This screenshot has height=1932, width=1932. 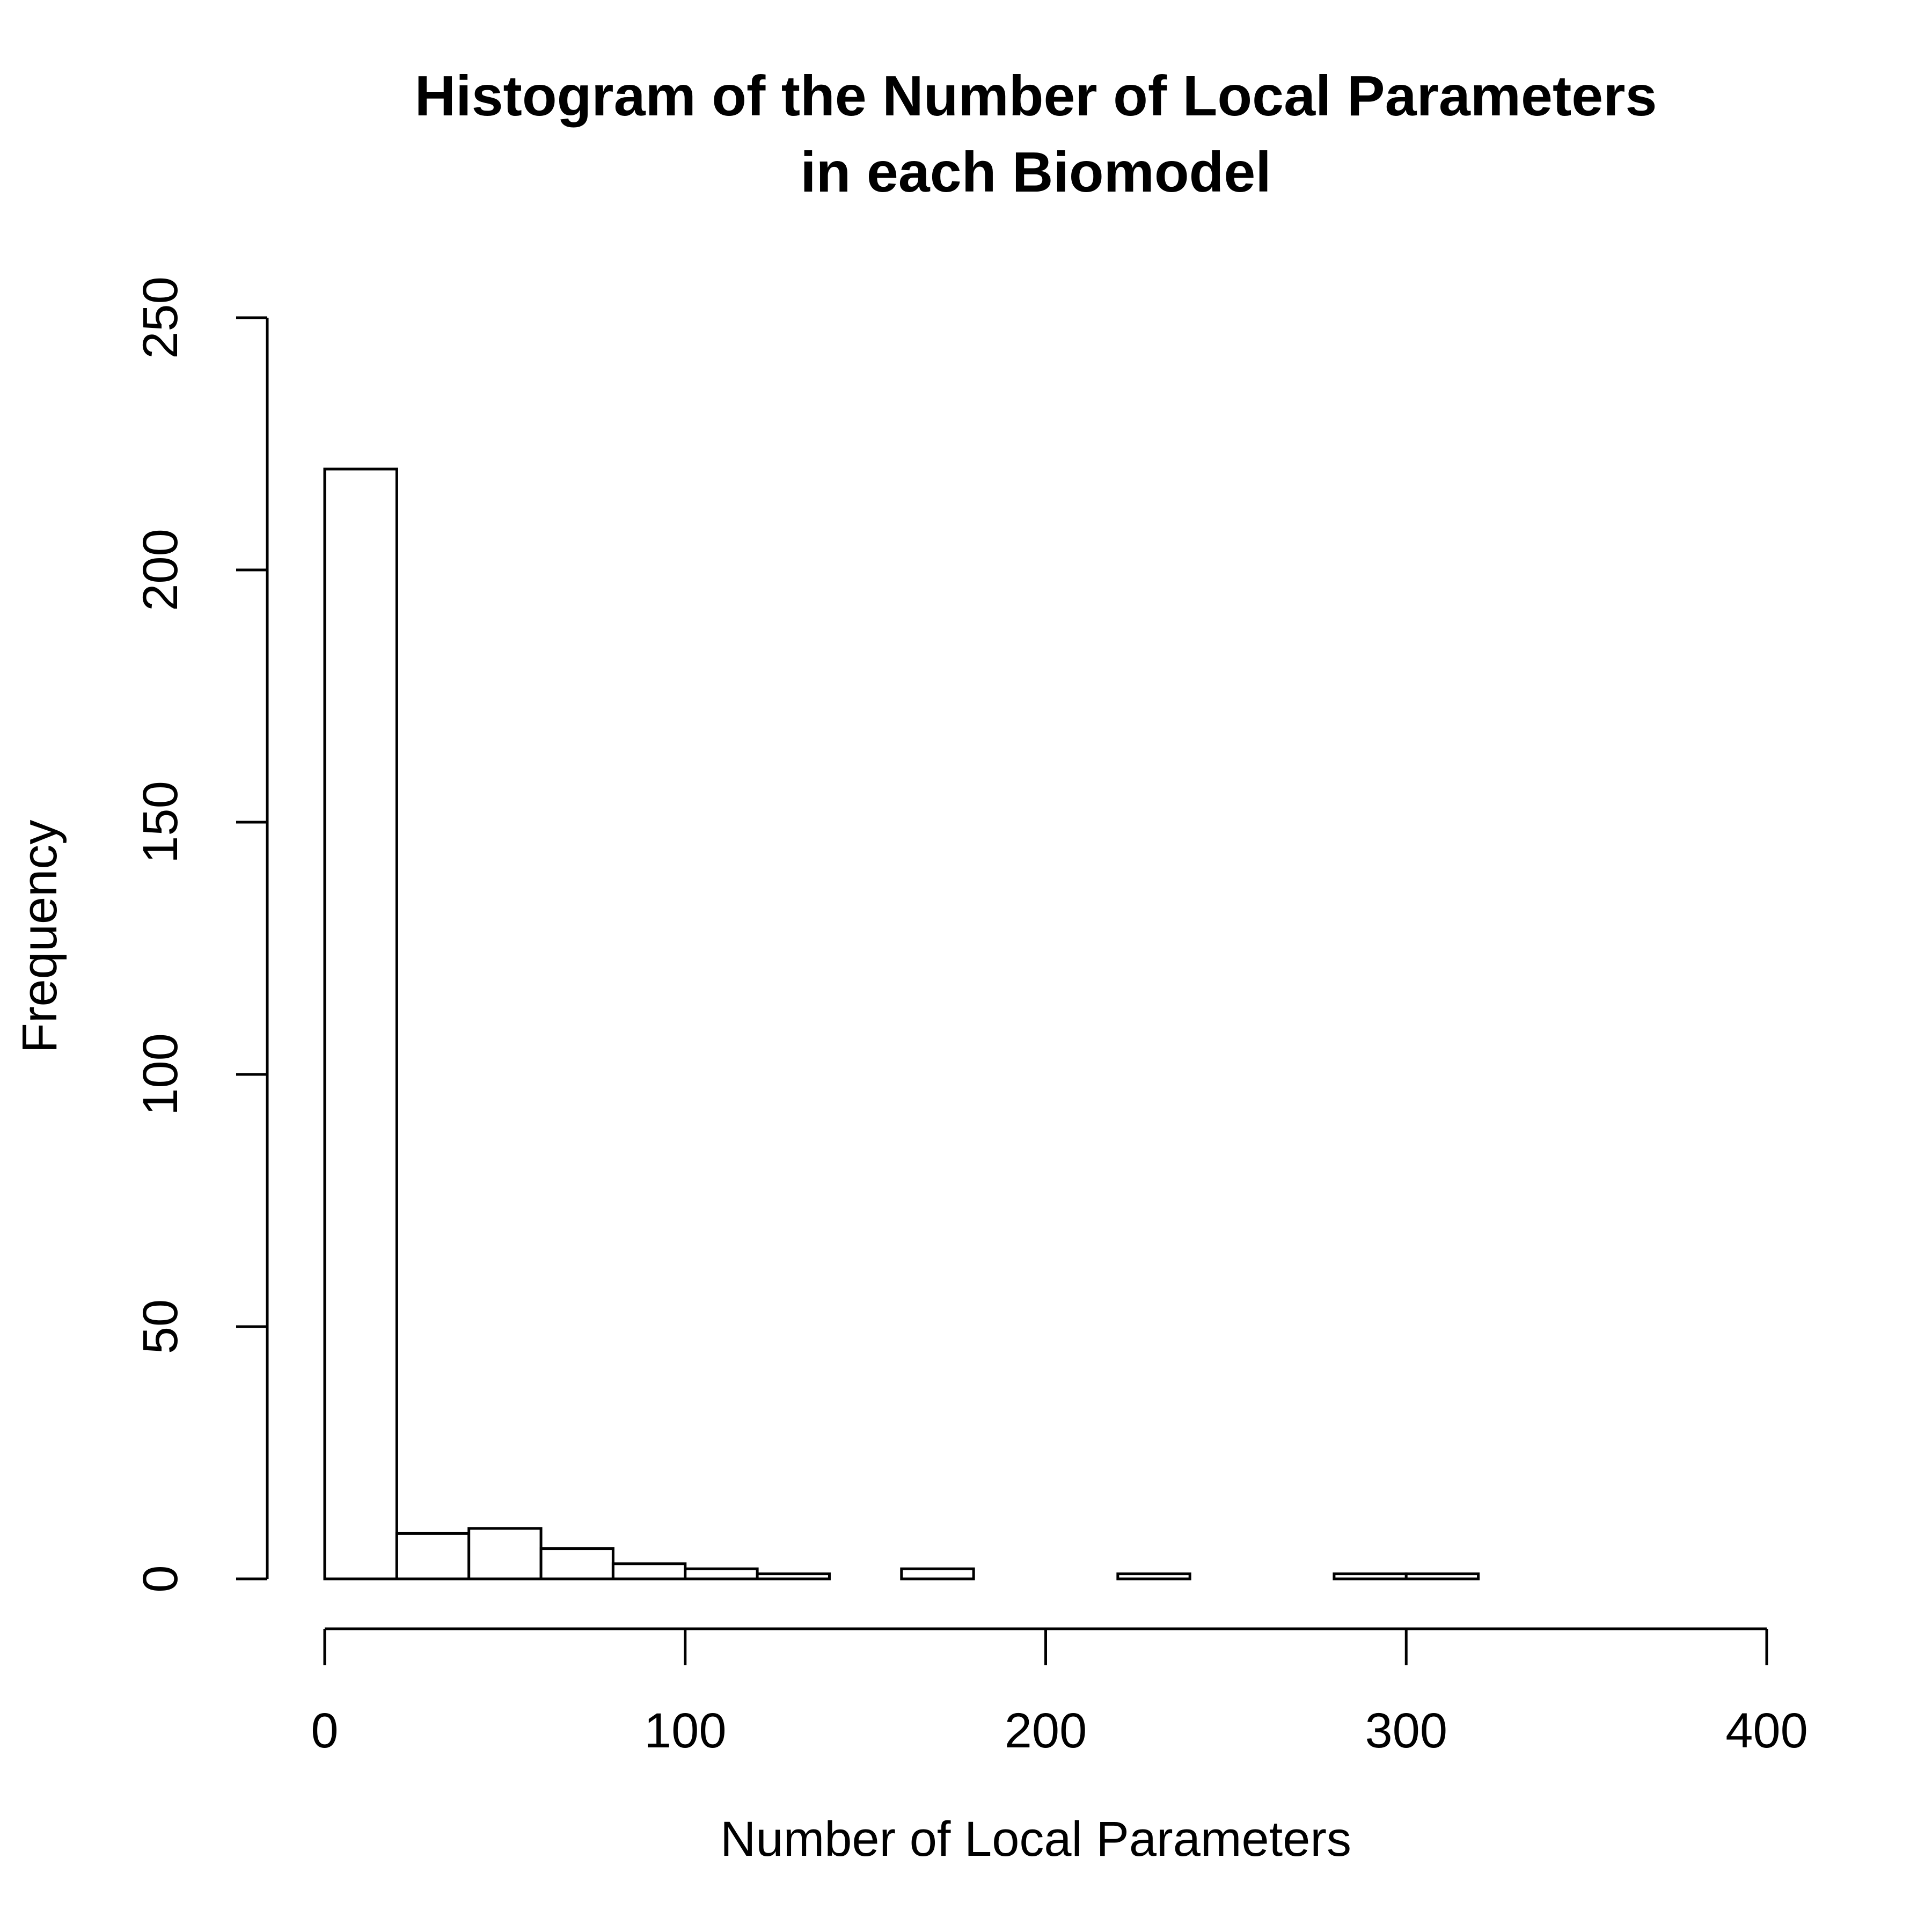 What do you see at coordinates (1406, 1730) in the screenshot?
I see `x-tick-label-300: 300` at bounding box center [1406, 1730].